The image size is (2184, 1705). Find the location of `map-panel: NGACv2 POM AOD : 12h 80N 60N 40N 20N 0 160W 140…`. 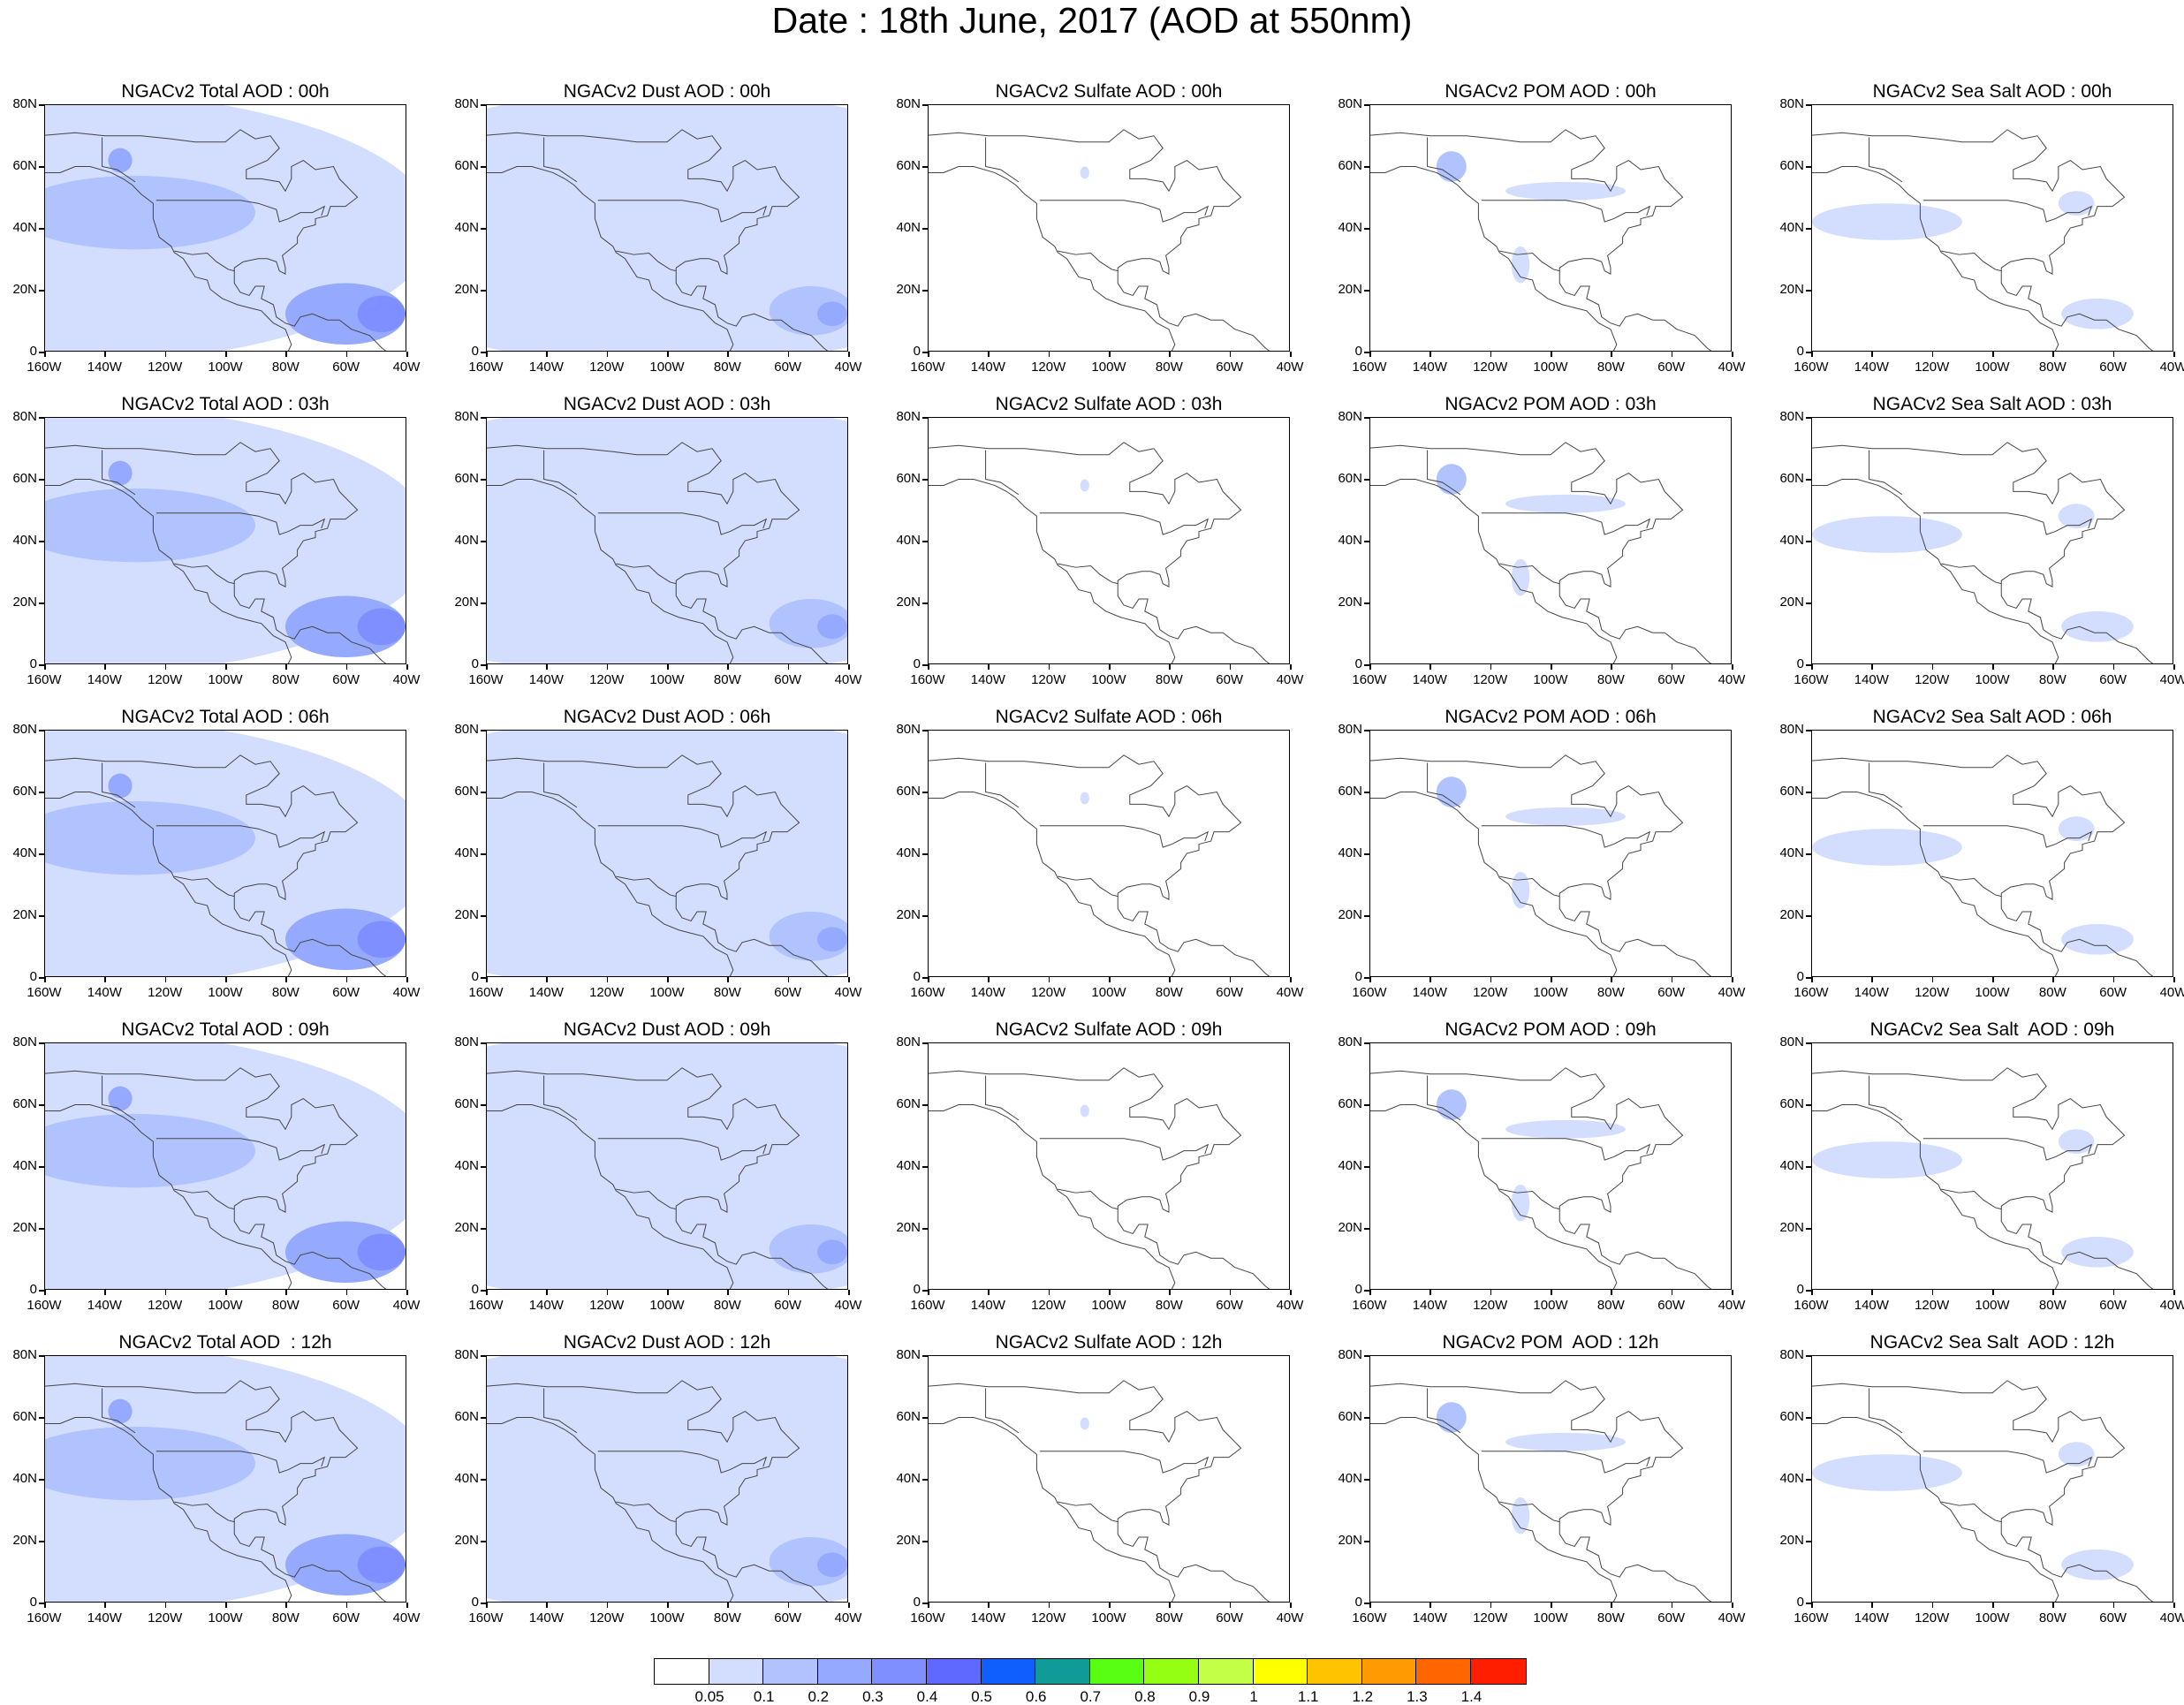

map-panel: NGACv2 POM AOD : 12h 80N 60N 40N 20N 0 160W 140… is located at coordinates (1550, 1489).